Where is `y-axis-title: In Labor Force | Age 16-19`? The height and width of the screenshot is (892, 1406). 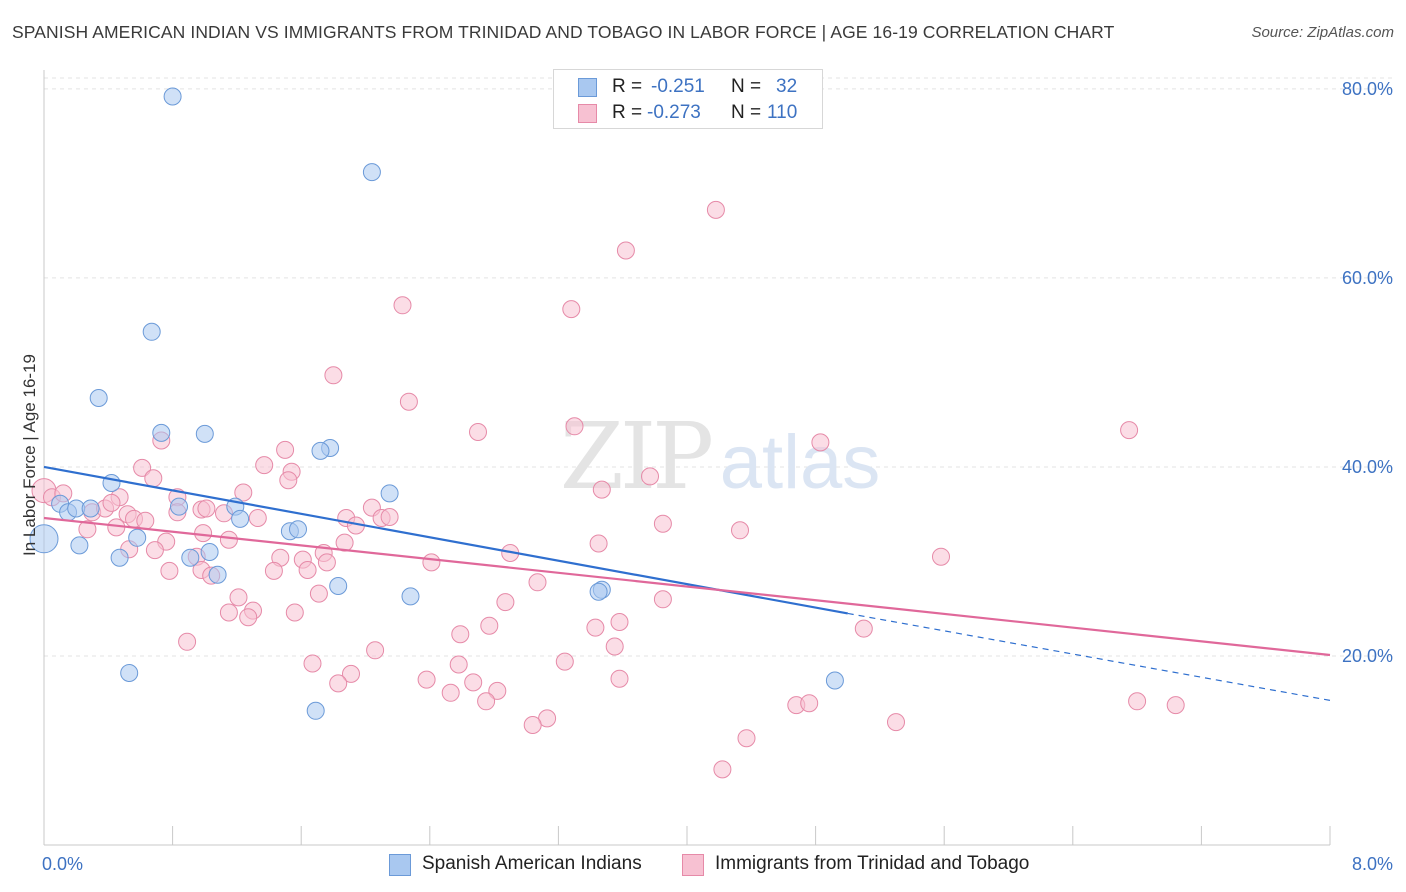
y-axis-title: In Labor Force | Age 16-19 is located at coordinates (29, 455).